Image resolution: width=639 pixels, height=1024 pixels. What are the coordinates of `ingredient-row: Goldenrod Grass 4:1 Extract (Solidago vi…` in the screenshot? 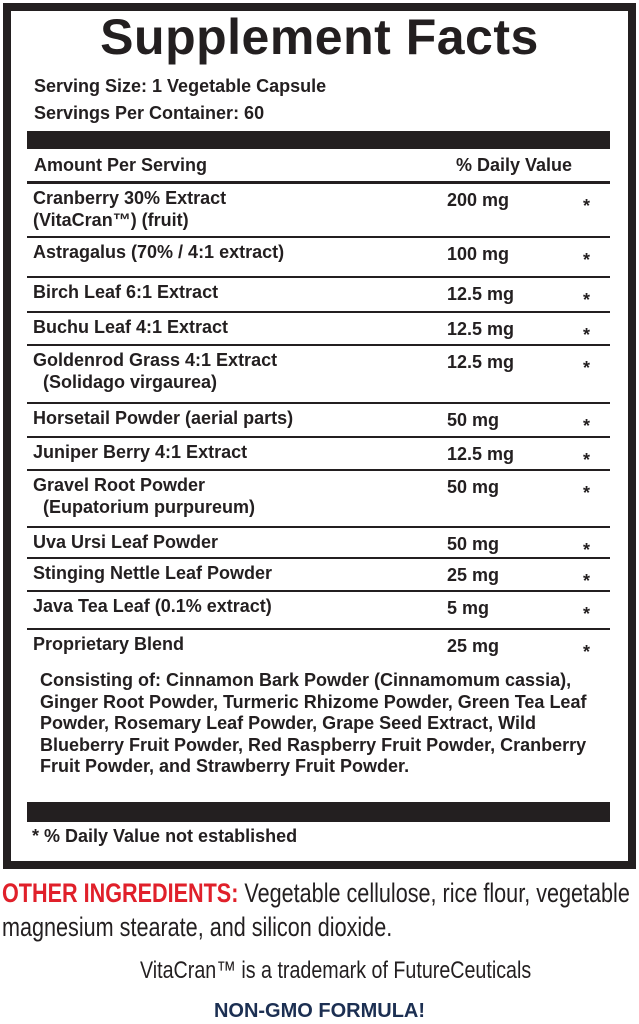 It's located at (318, 375).